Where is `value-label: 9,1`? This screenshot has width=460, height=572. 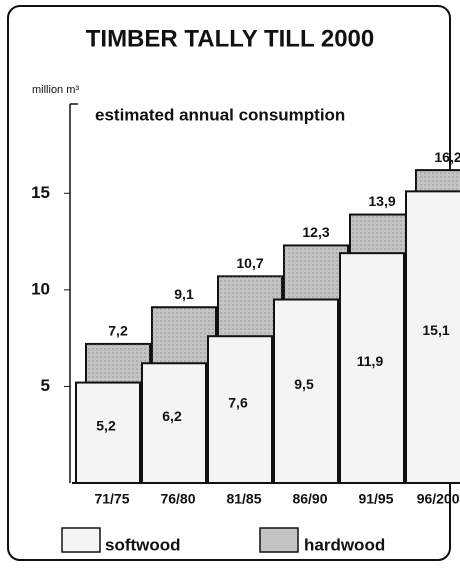
value-label: 9,1 is located at coordinates (184, 294).